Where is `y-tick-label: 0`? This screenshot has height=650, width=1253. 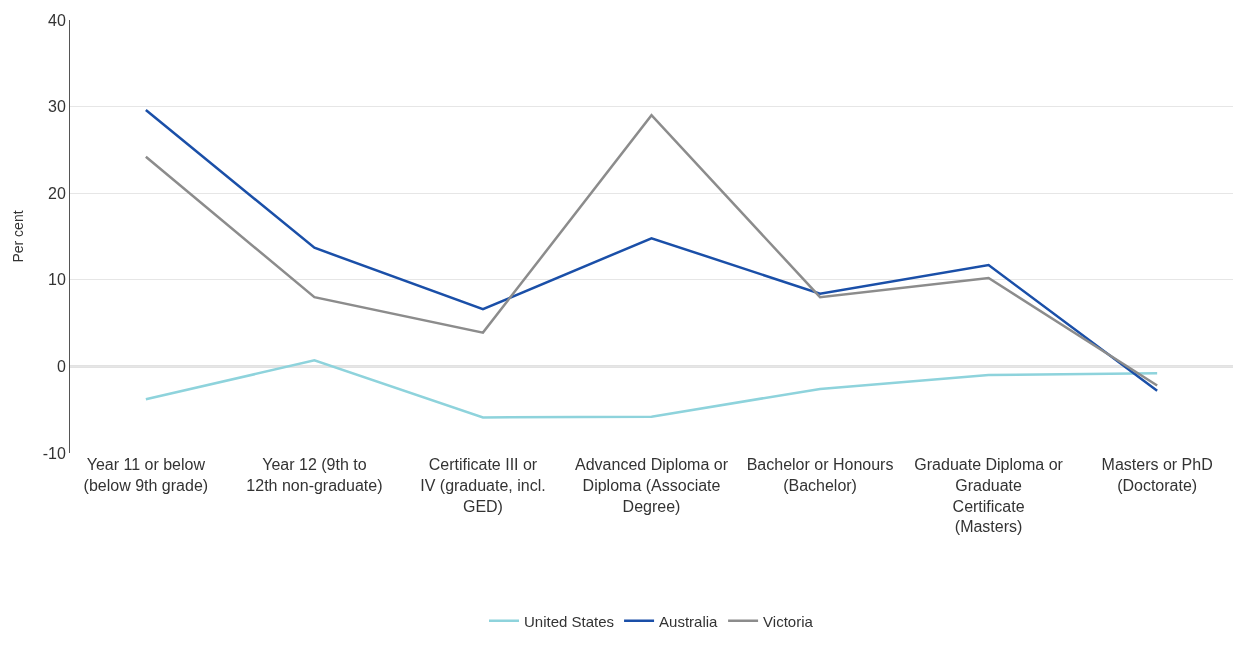 y-tick-label: 0 is located at coordinates (61, 366).